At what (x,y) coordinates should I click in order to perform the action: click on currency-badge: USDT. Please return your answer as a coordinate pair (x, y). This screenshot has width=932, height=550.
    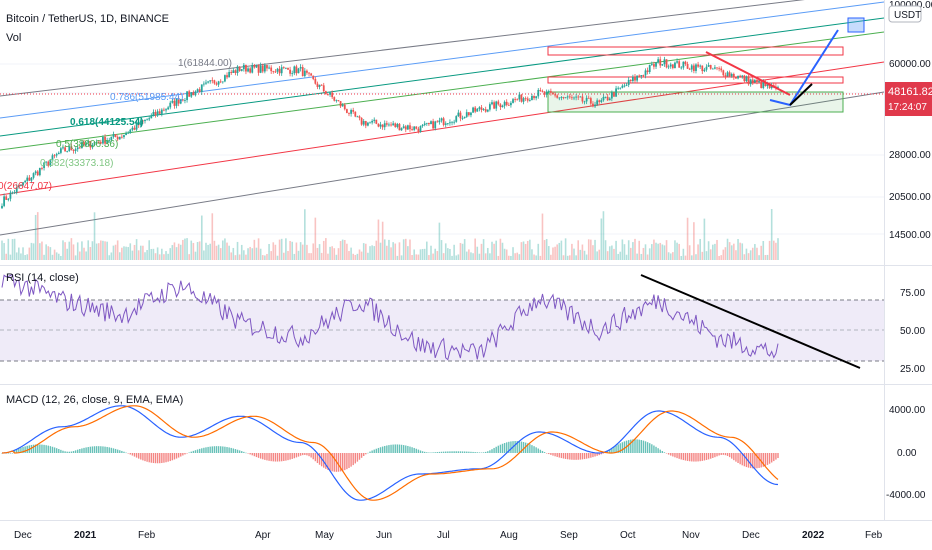
    Looking at the image, I should click on (907, 15).